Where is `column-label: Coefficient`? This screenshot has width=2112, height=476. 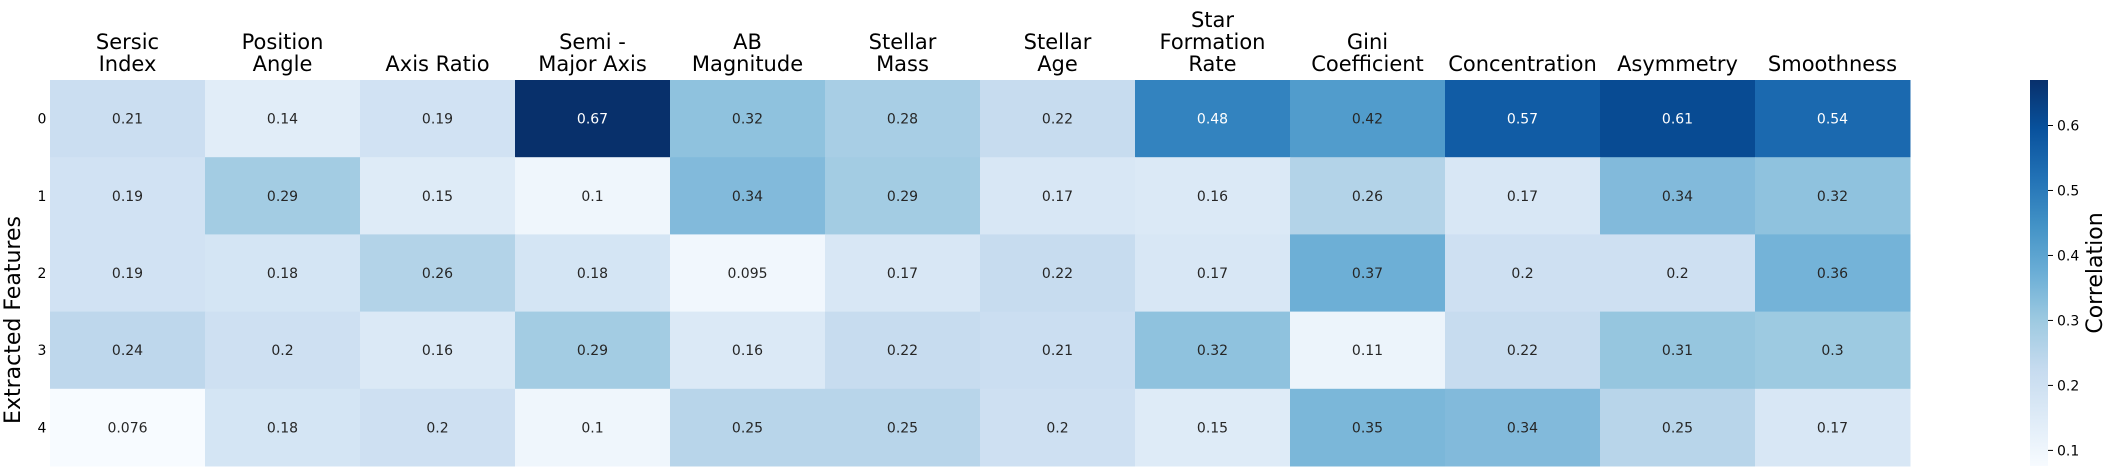 column-label: Coefficient is located at coordinates (1367, 64).